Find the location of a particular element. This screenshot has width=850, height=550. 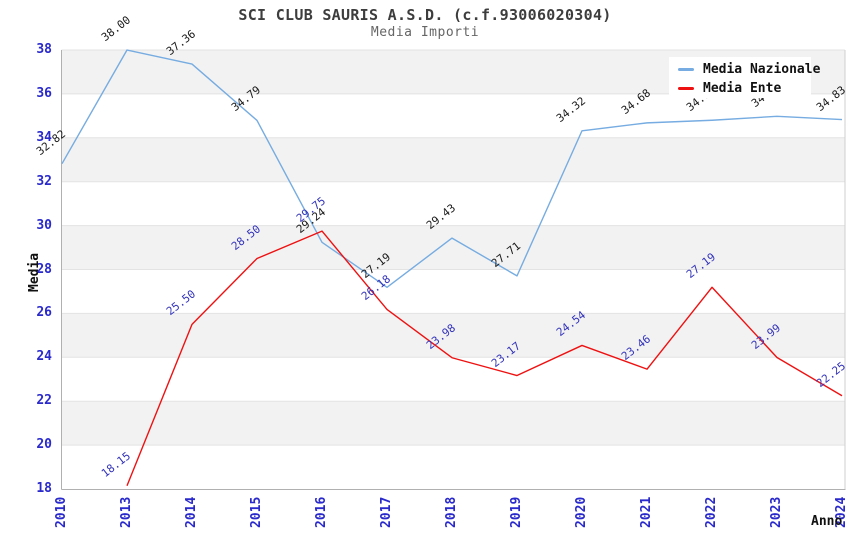

x-tick-label: 2014 is located at coordinates (191, 512).